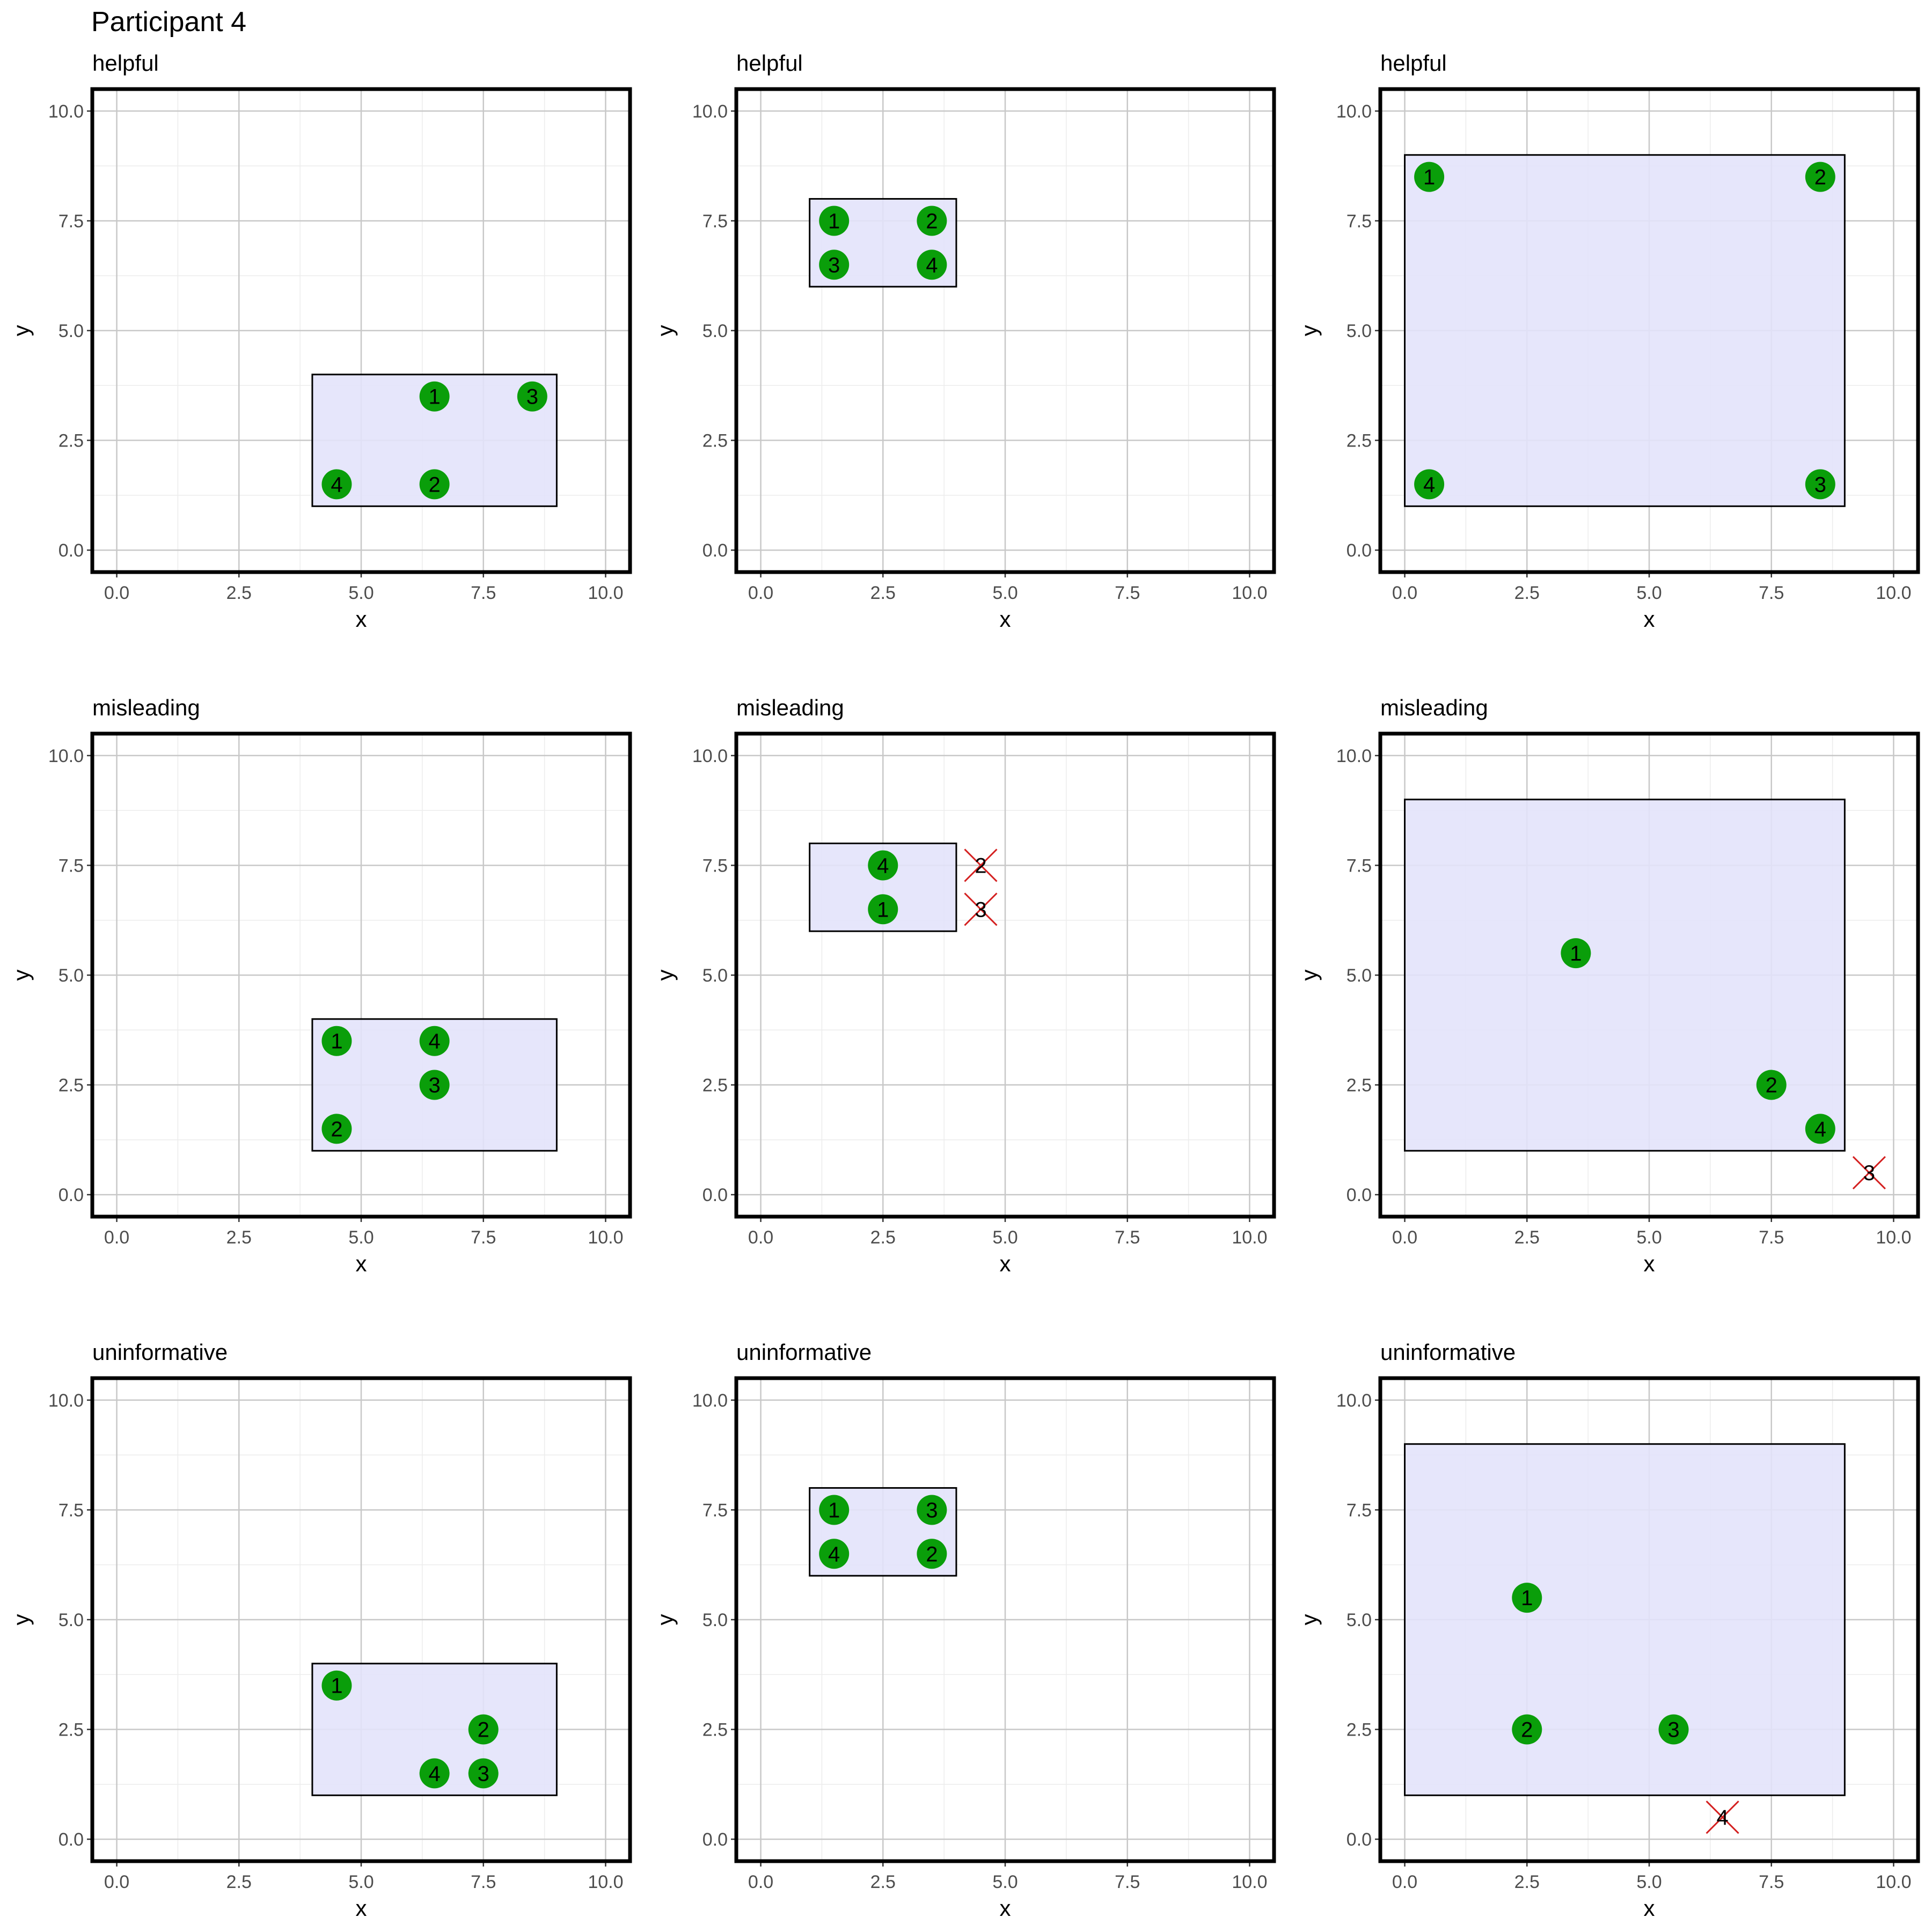 The image size is (1932, 1932). What do you see at coordinates (160, 1352) in the screenshot?
I see `panel-title: uninformative` at bounding box center [160, 1352].